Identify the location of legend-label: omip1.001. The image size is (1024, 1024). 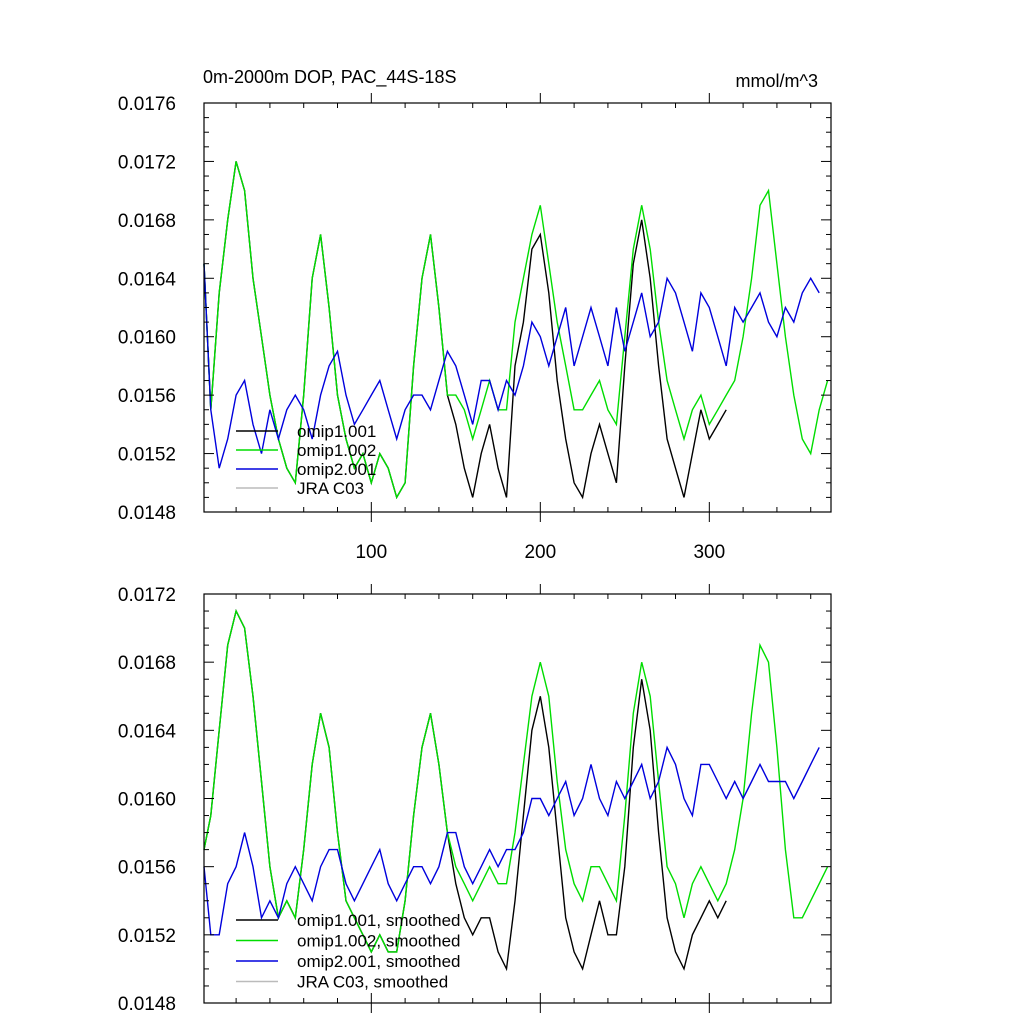
(336, 431).